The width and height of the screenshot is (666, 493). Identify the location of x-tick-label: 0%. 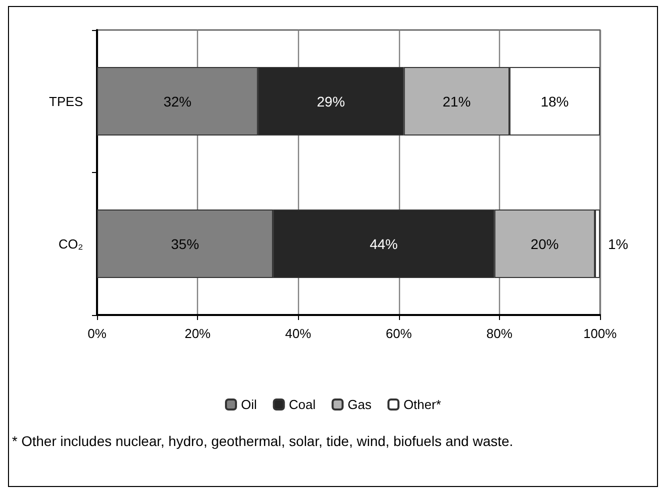
(97, 333).